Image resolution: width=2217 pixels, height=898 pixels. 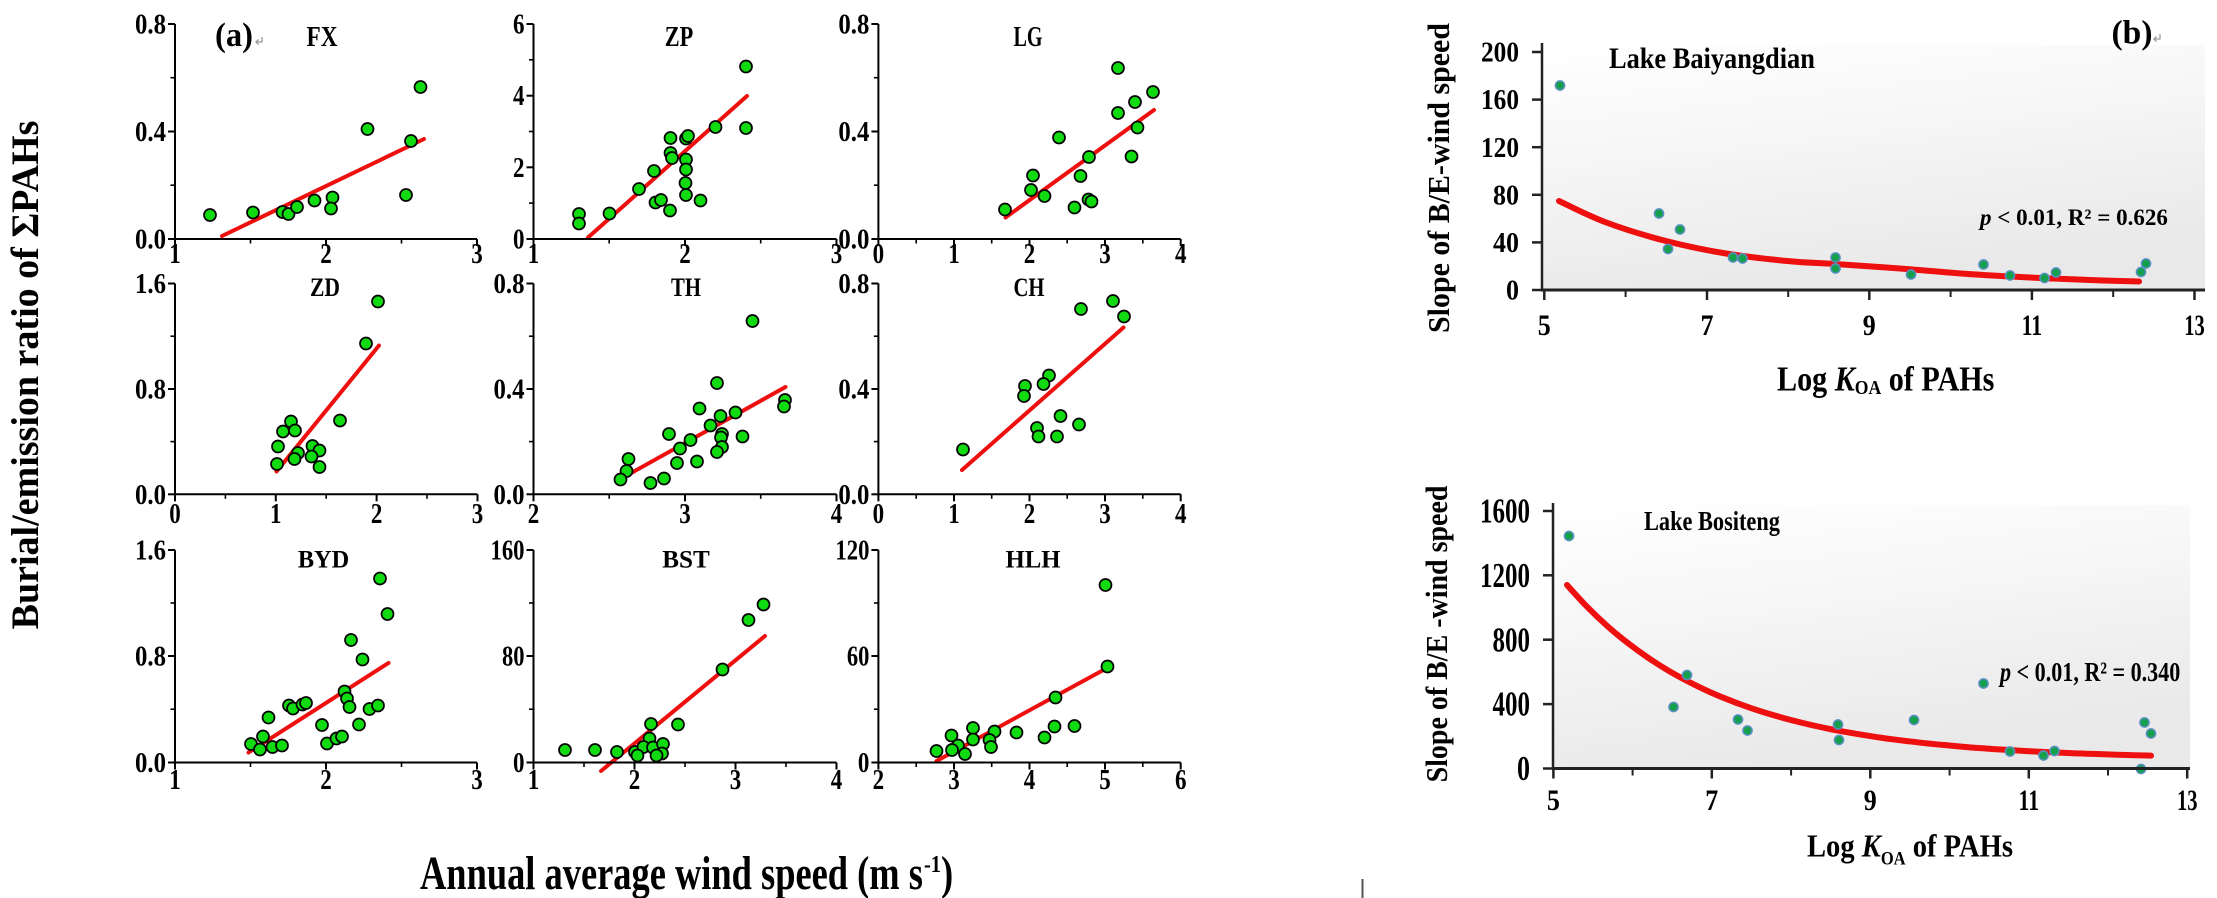 What do you see at coordinates (1439, 178) in the screenshot?
I see `svg-text: Slope of B/E-wind speed` at bounding box center [1439, 178].